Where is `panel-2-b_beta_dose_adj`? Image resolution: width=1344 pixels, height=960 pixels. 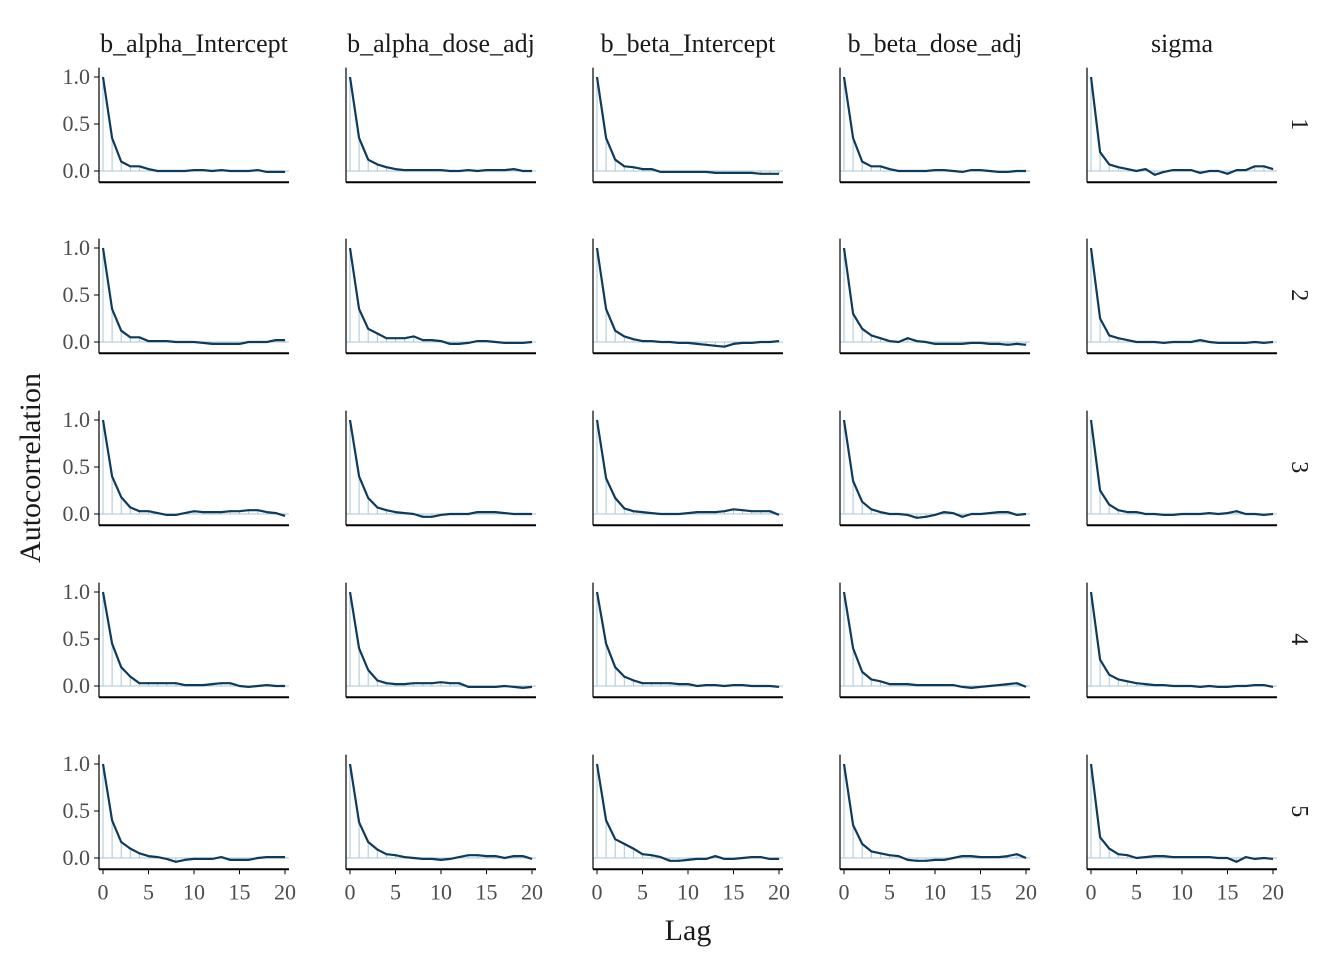
panel-2-b_beta_dose_adj is located at coordinates (934, 296).